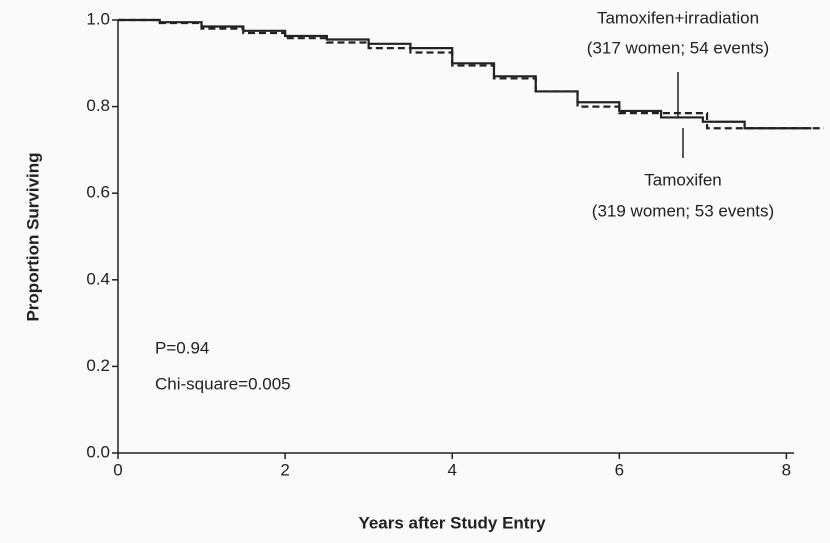 The height and width of the screenshot is (543, 830). Describe the element at coordinates (182, 347) in the screenshot. I see `annotation: P=0.94` at that location.